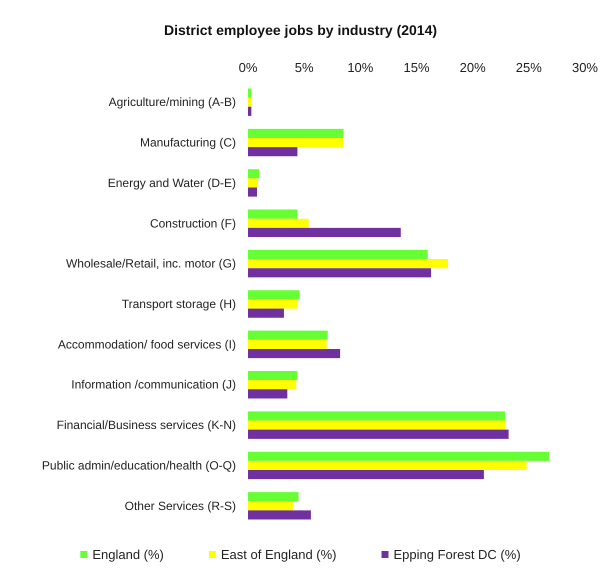 This screenshot has width=601, height=576. I want to click on y-tick-label: Energy and Water (D-E), so click(172, 183).